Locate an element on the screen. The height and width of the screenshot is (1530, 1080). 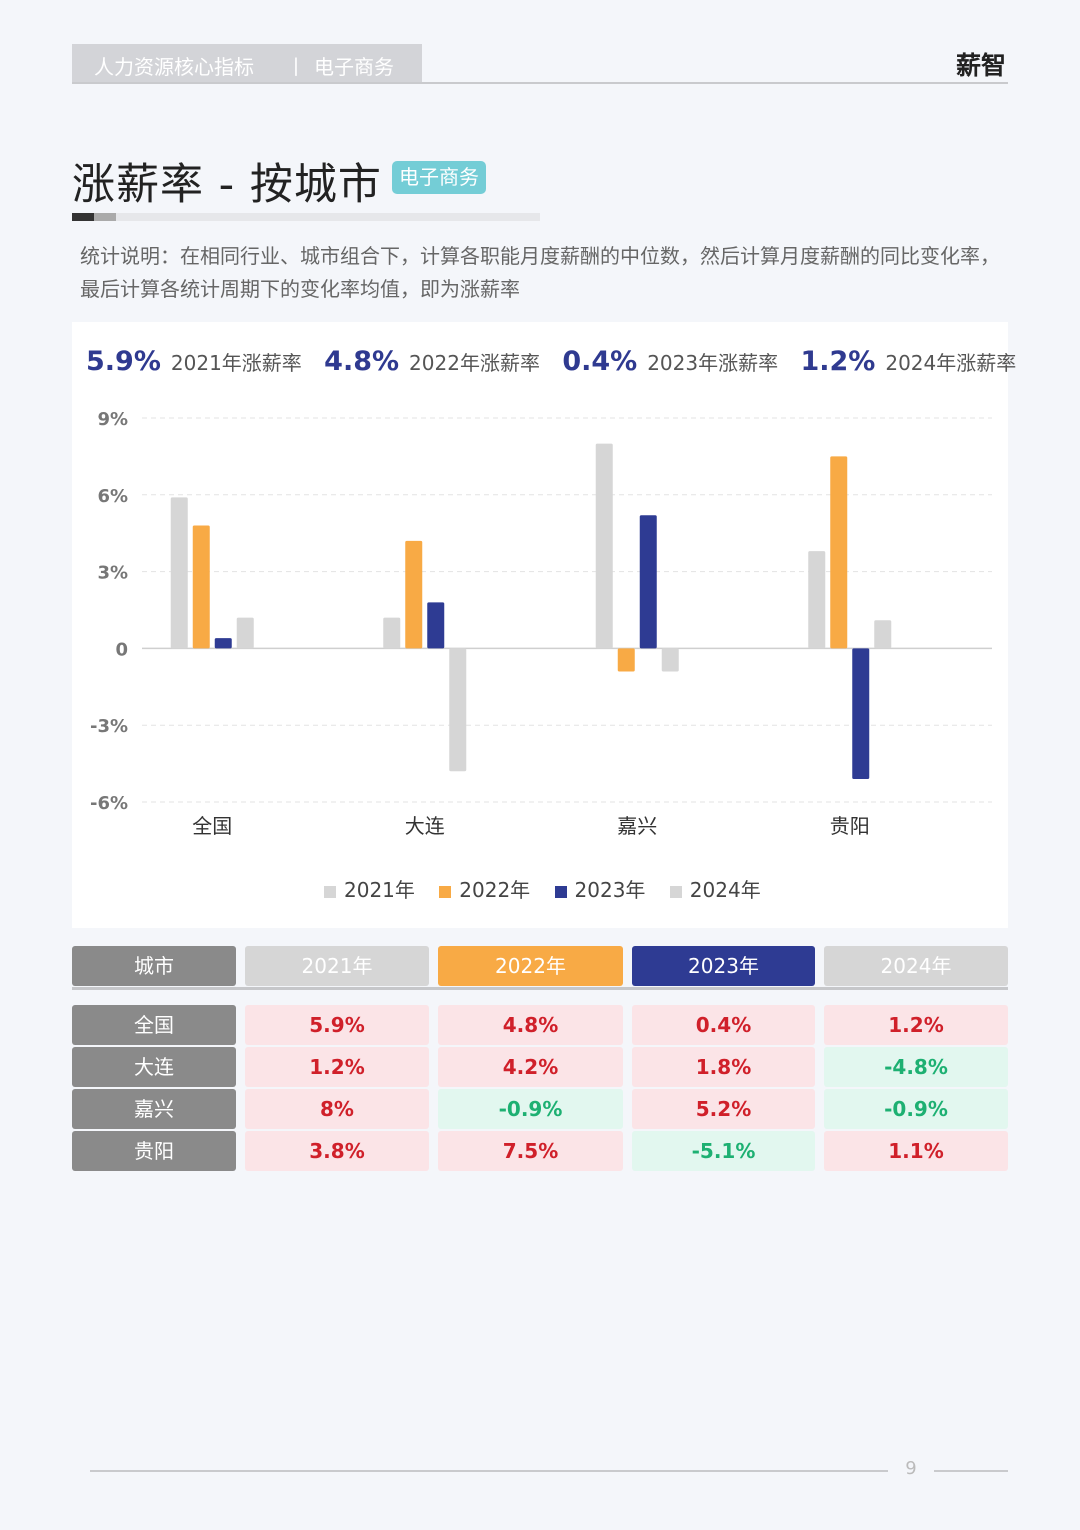
header-rule is located at coordinates (540, 83).